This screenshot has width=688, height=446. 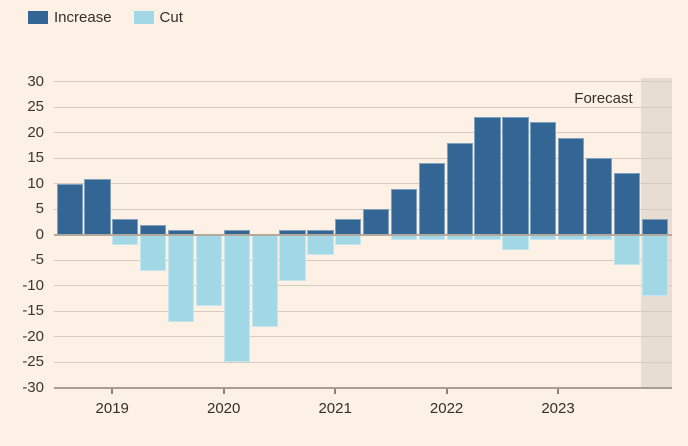 I want to click on x-axis-tick-2019, so click(x=112, y=391).